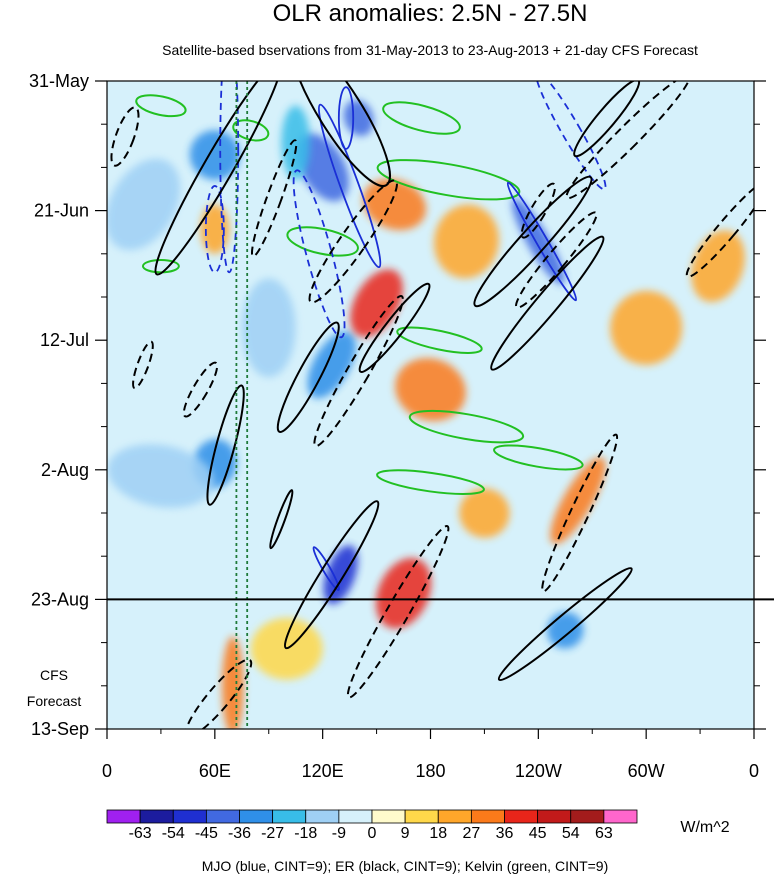  I want to click on y-tick-label: 31-May, so click(59, 81).